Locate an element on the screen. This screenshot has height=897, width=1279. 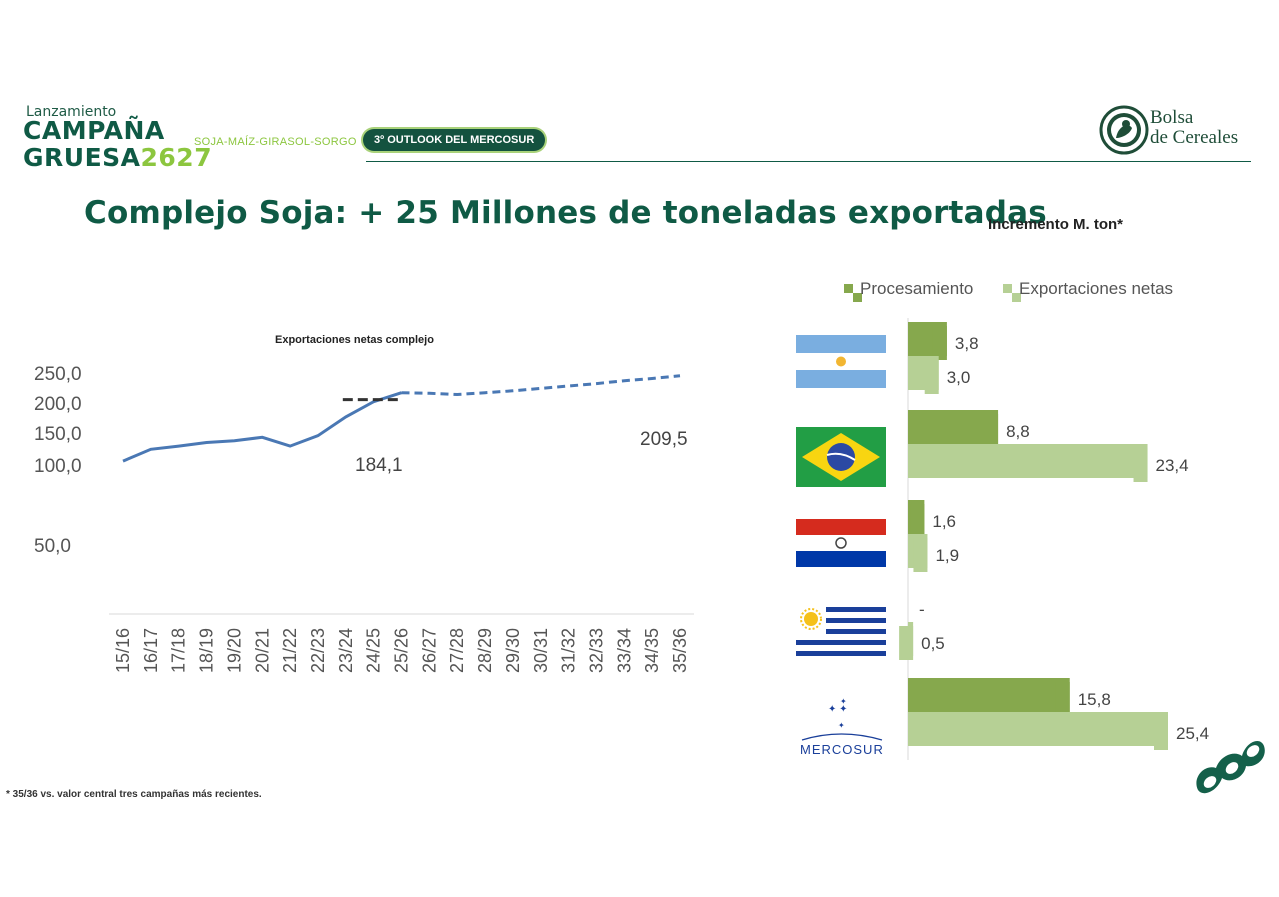
soybean-logo-icon is located at coordinates (1230, 767).